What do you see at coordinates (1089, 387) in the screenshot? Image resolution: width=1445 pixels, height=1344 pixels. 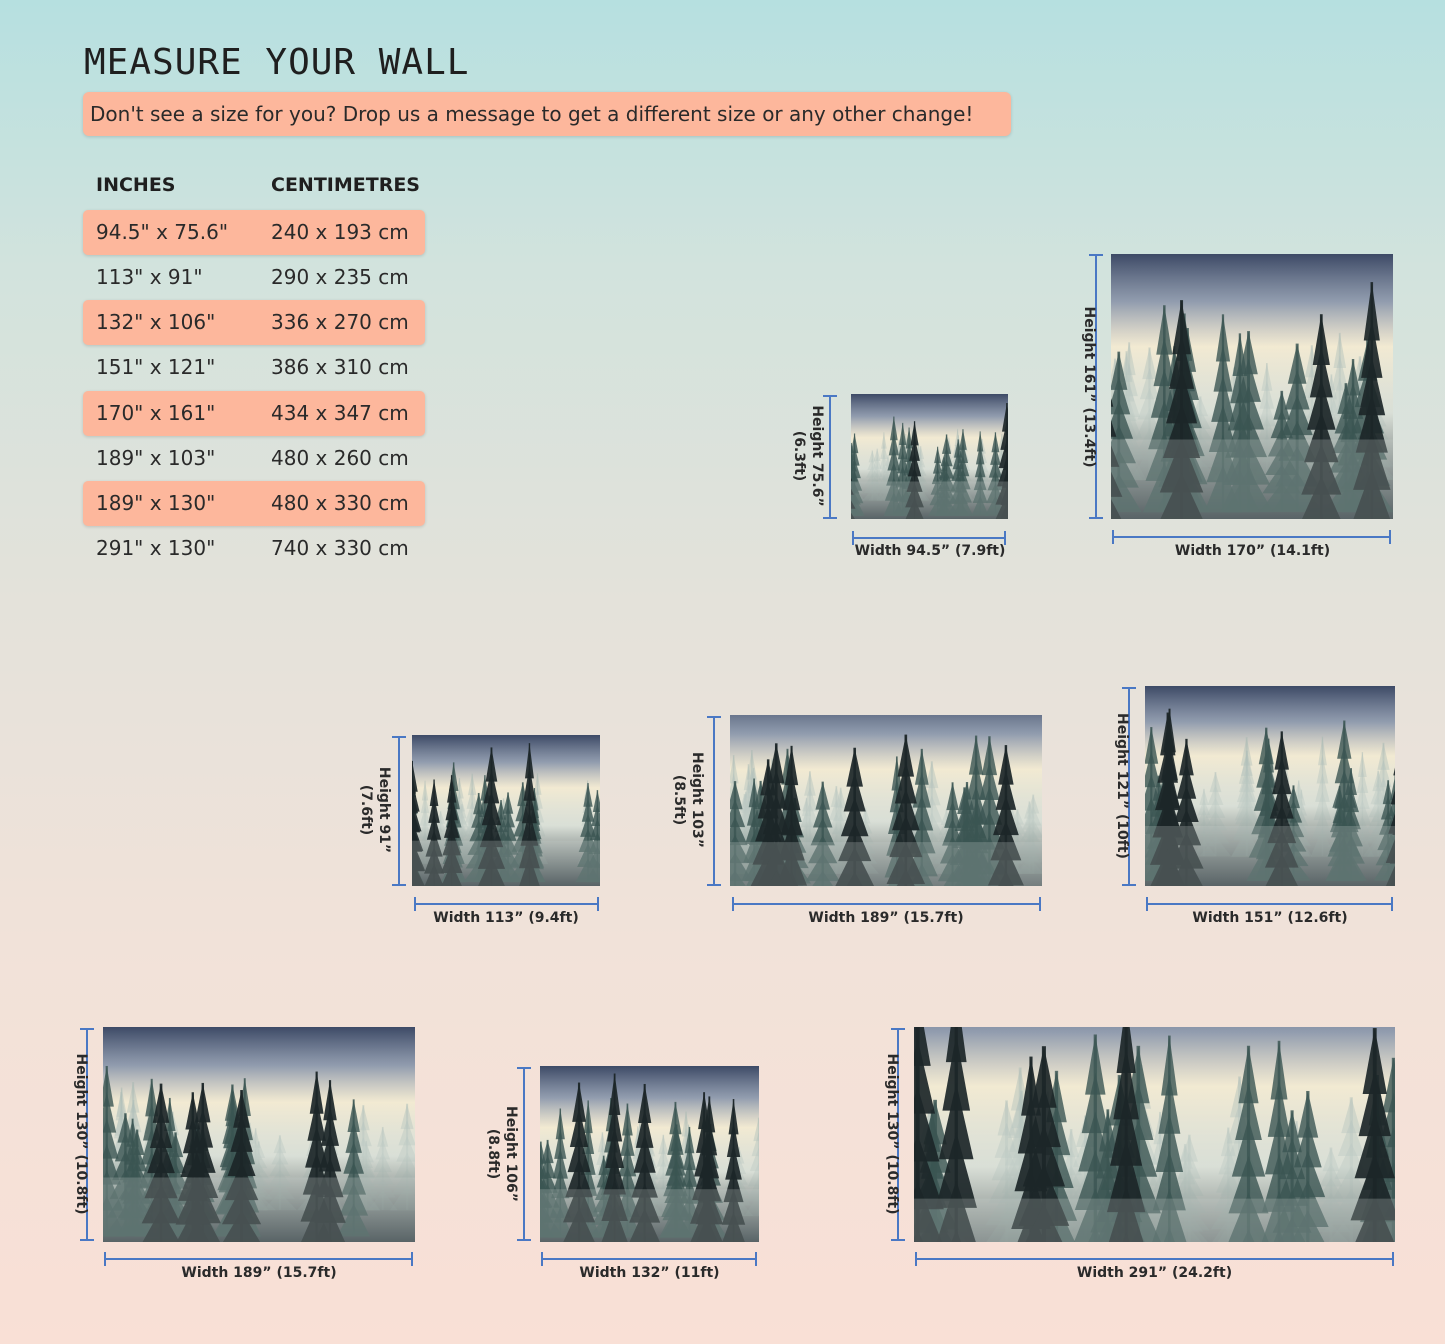 I see `height-label: Height 161” (13.4ft)` at bounding box center [1089, 387].